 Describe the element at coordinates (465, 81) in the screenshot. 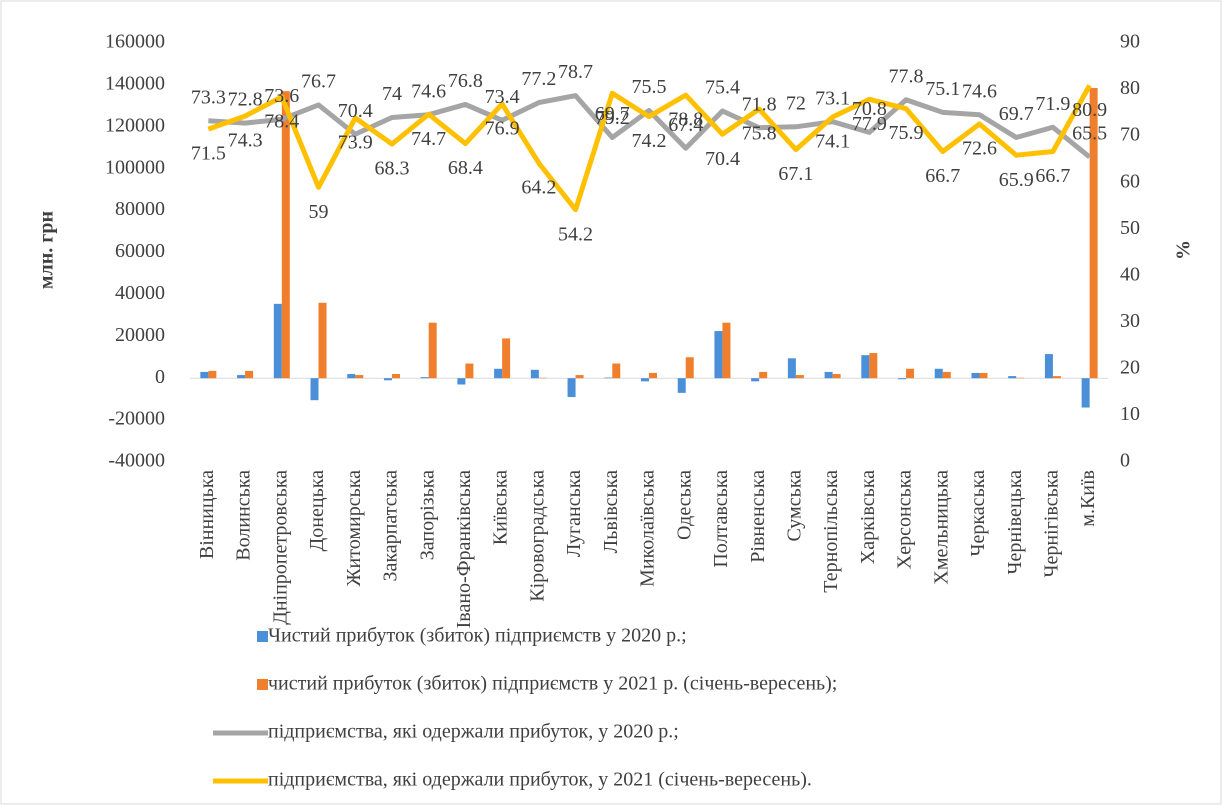

I see `data-label: 76.8` at that location.